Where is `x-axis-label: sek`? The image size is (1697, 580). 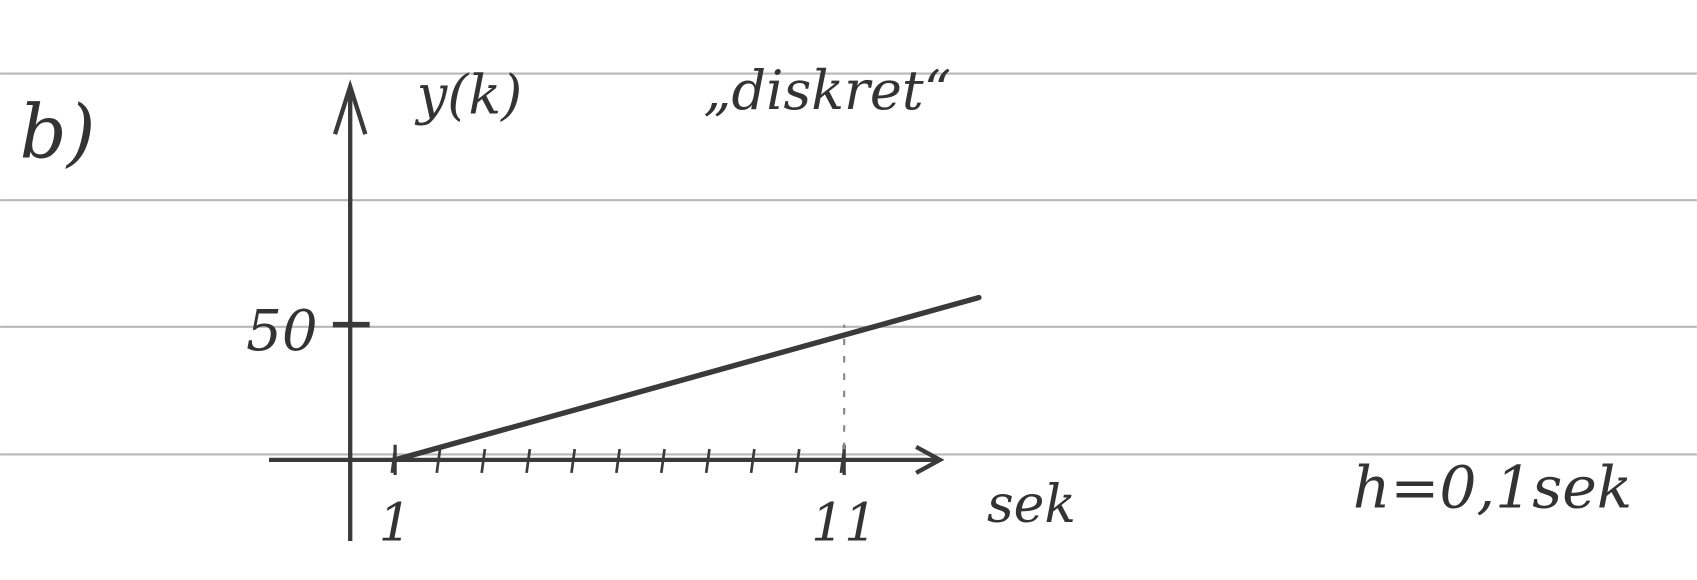 x-axis-label: sek is located at coordinates (1031, 505).